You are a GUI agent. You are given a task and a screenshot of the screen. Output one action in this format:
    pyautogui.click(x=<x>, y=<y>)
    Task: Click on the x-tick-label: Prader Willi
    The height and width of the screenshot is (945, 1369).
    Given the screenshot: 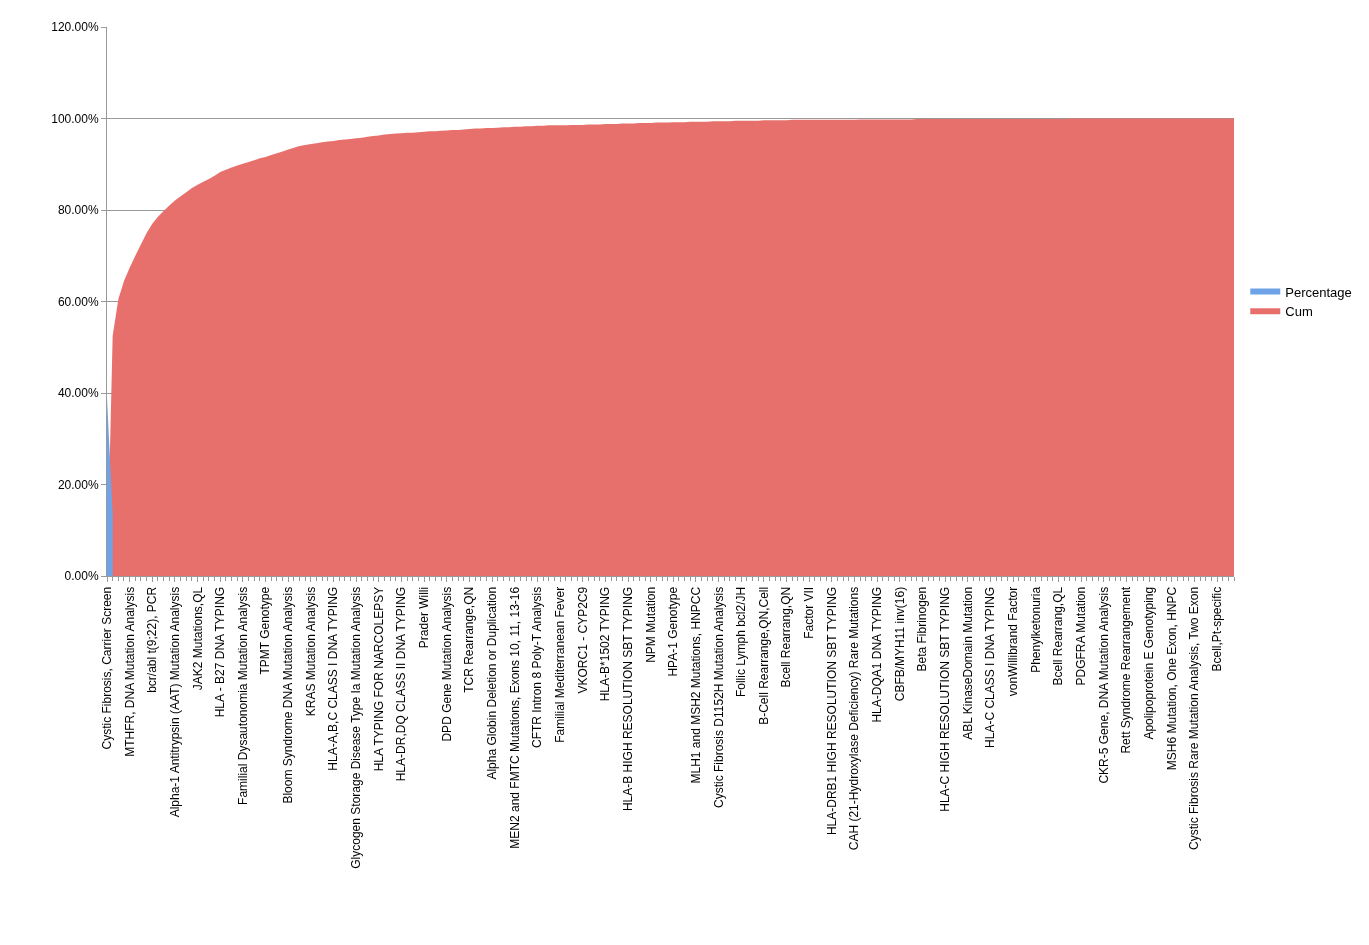 What is the action you would take?
    pyautogui.click(x=424, y=617)
    